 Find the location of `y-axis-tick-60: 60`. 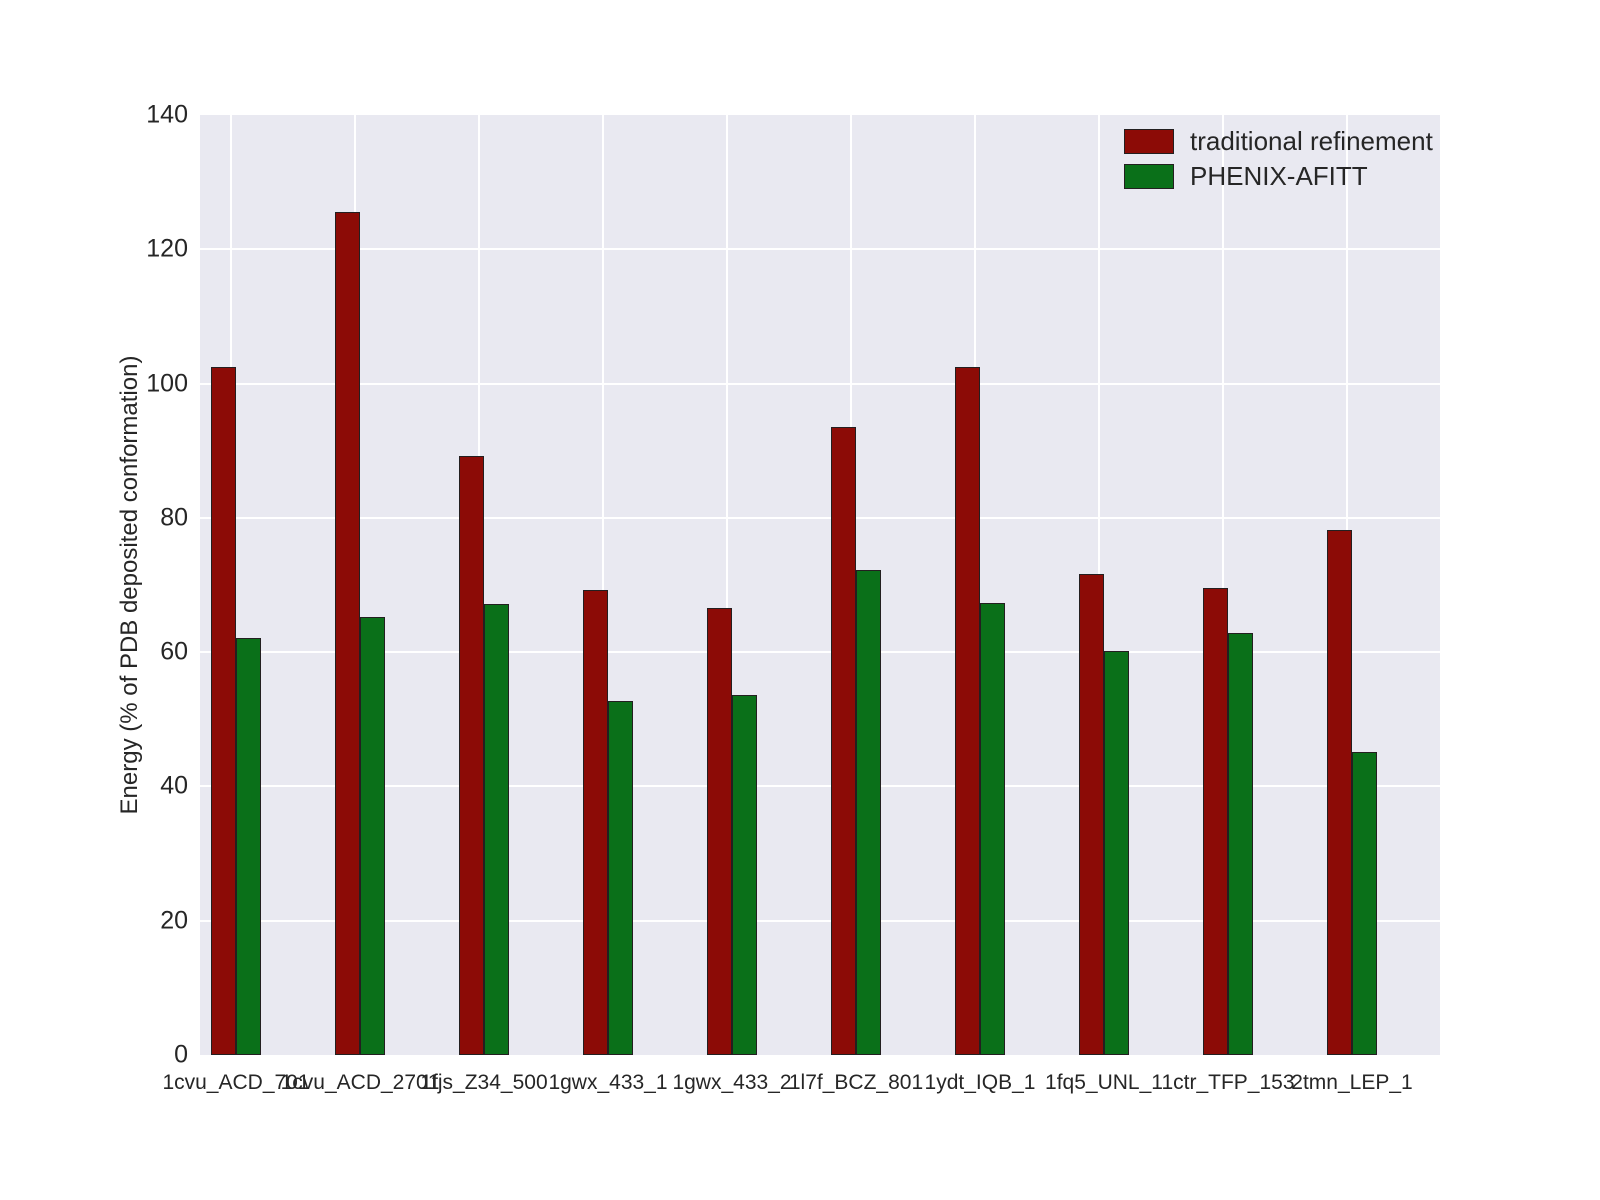

y-axis-tick-60: 60 is located at coordinates (174, 651).